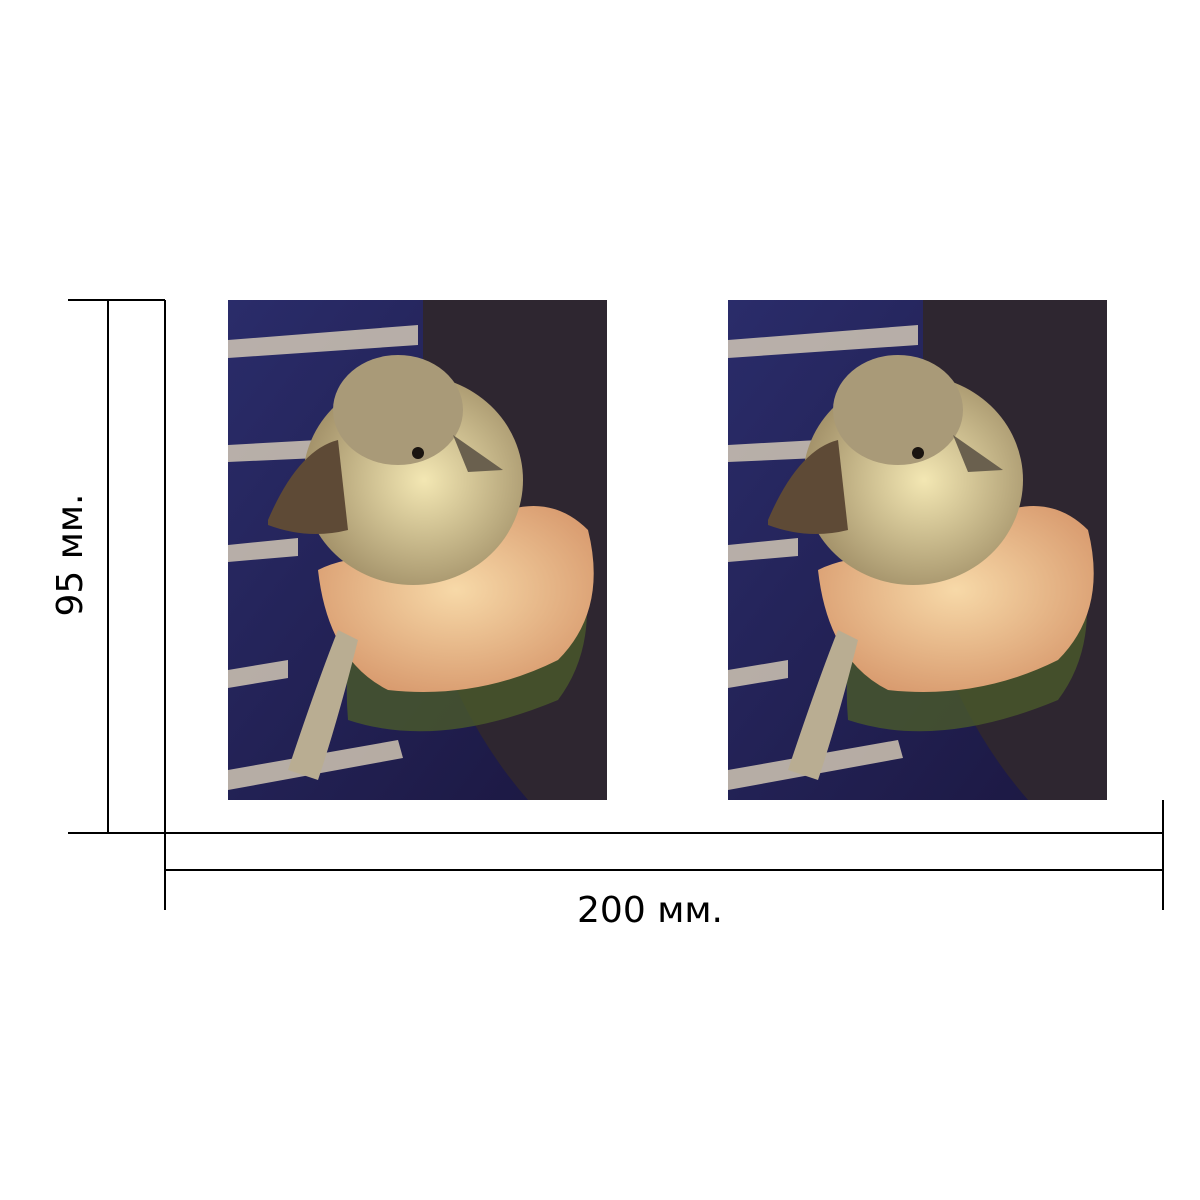  Describe the element at coordinates (917, 550) in the screenshot. I see `photo-right` at that location.